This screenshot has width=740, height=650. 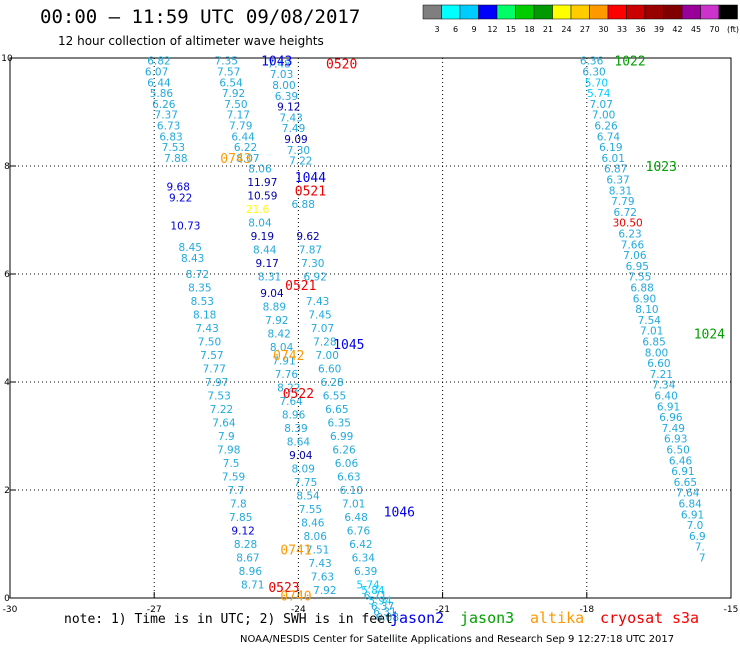 I want to click on wave-height-label: 6.96, so click(x=671, y=418).